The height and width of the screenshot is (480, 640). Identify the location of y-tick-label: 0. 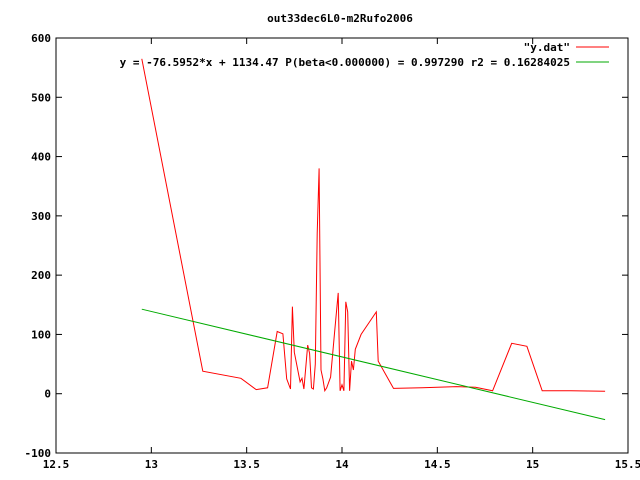
(47, 394).